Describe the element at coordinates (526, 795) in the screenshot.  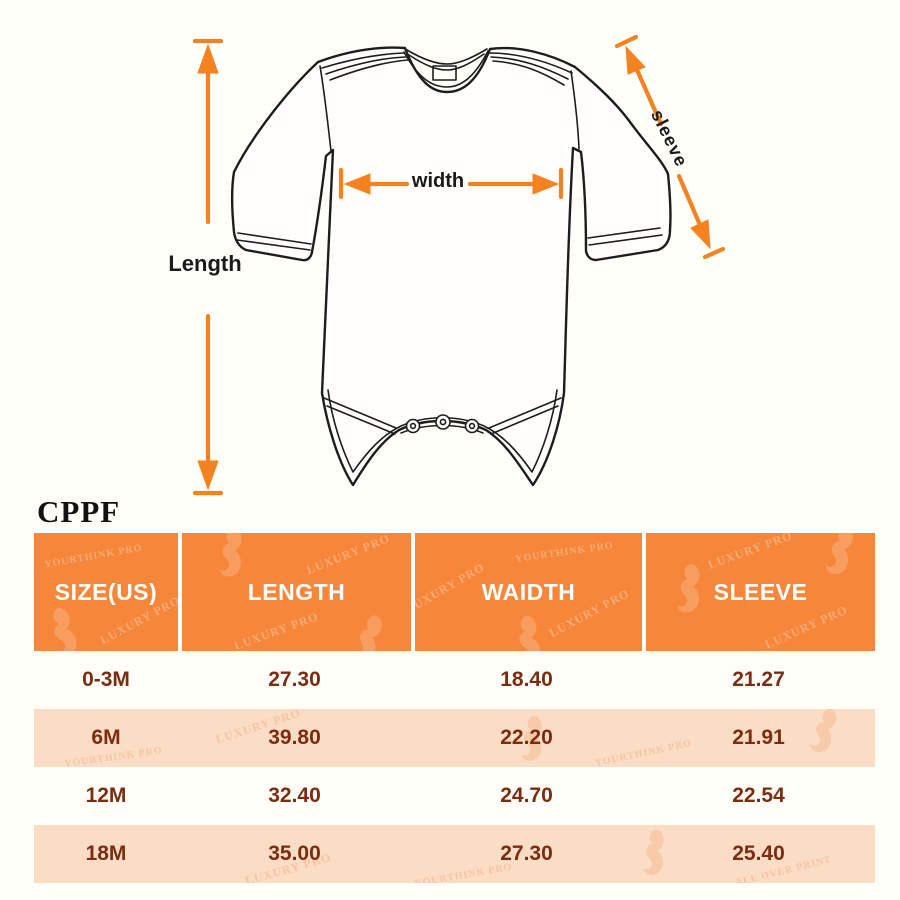
I see `cell-waidth: 24.70` at that location.